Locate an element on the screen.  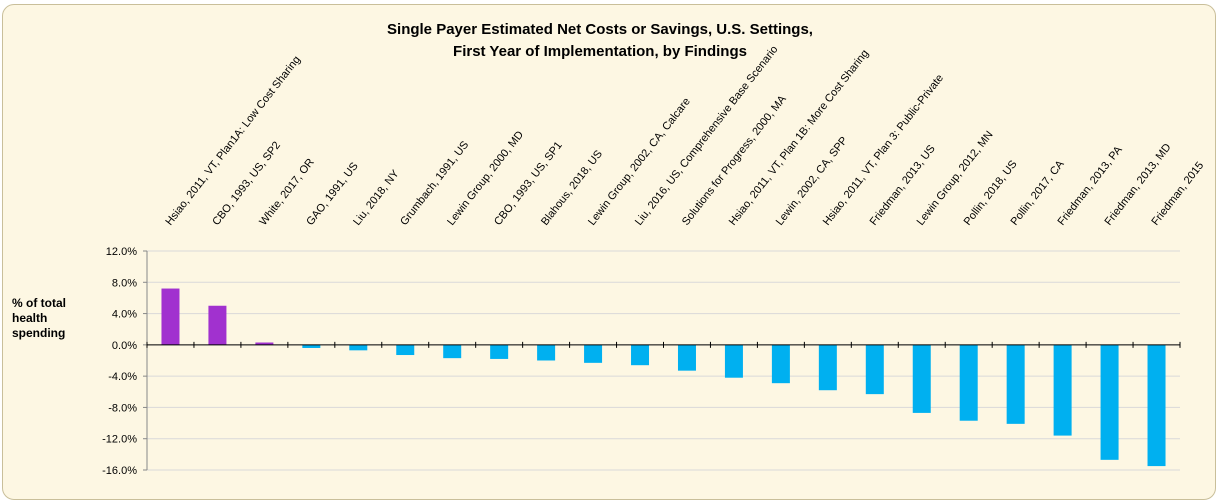
y-tick-label: 4.0% is located at coordinates (124, 315).